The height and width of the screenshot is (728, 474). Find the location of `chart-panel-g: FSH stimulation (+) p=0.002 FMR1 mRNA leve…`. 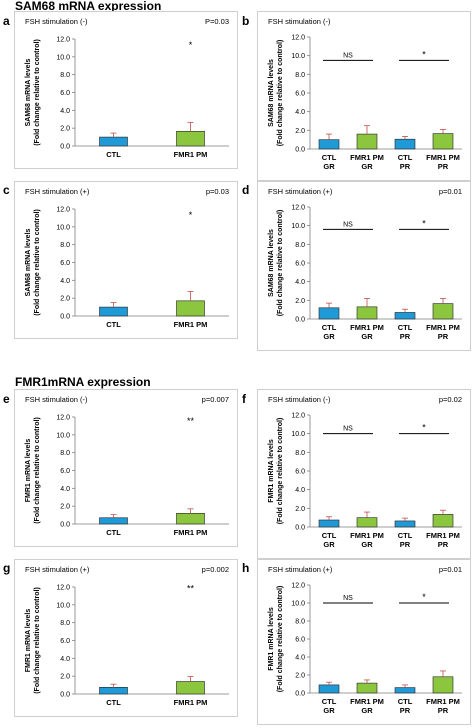

chart-panel-g: FSH stimulation (+) p=0.002 FMR1 mRNA leve… is located at coordinates (126, 638).